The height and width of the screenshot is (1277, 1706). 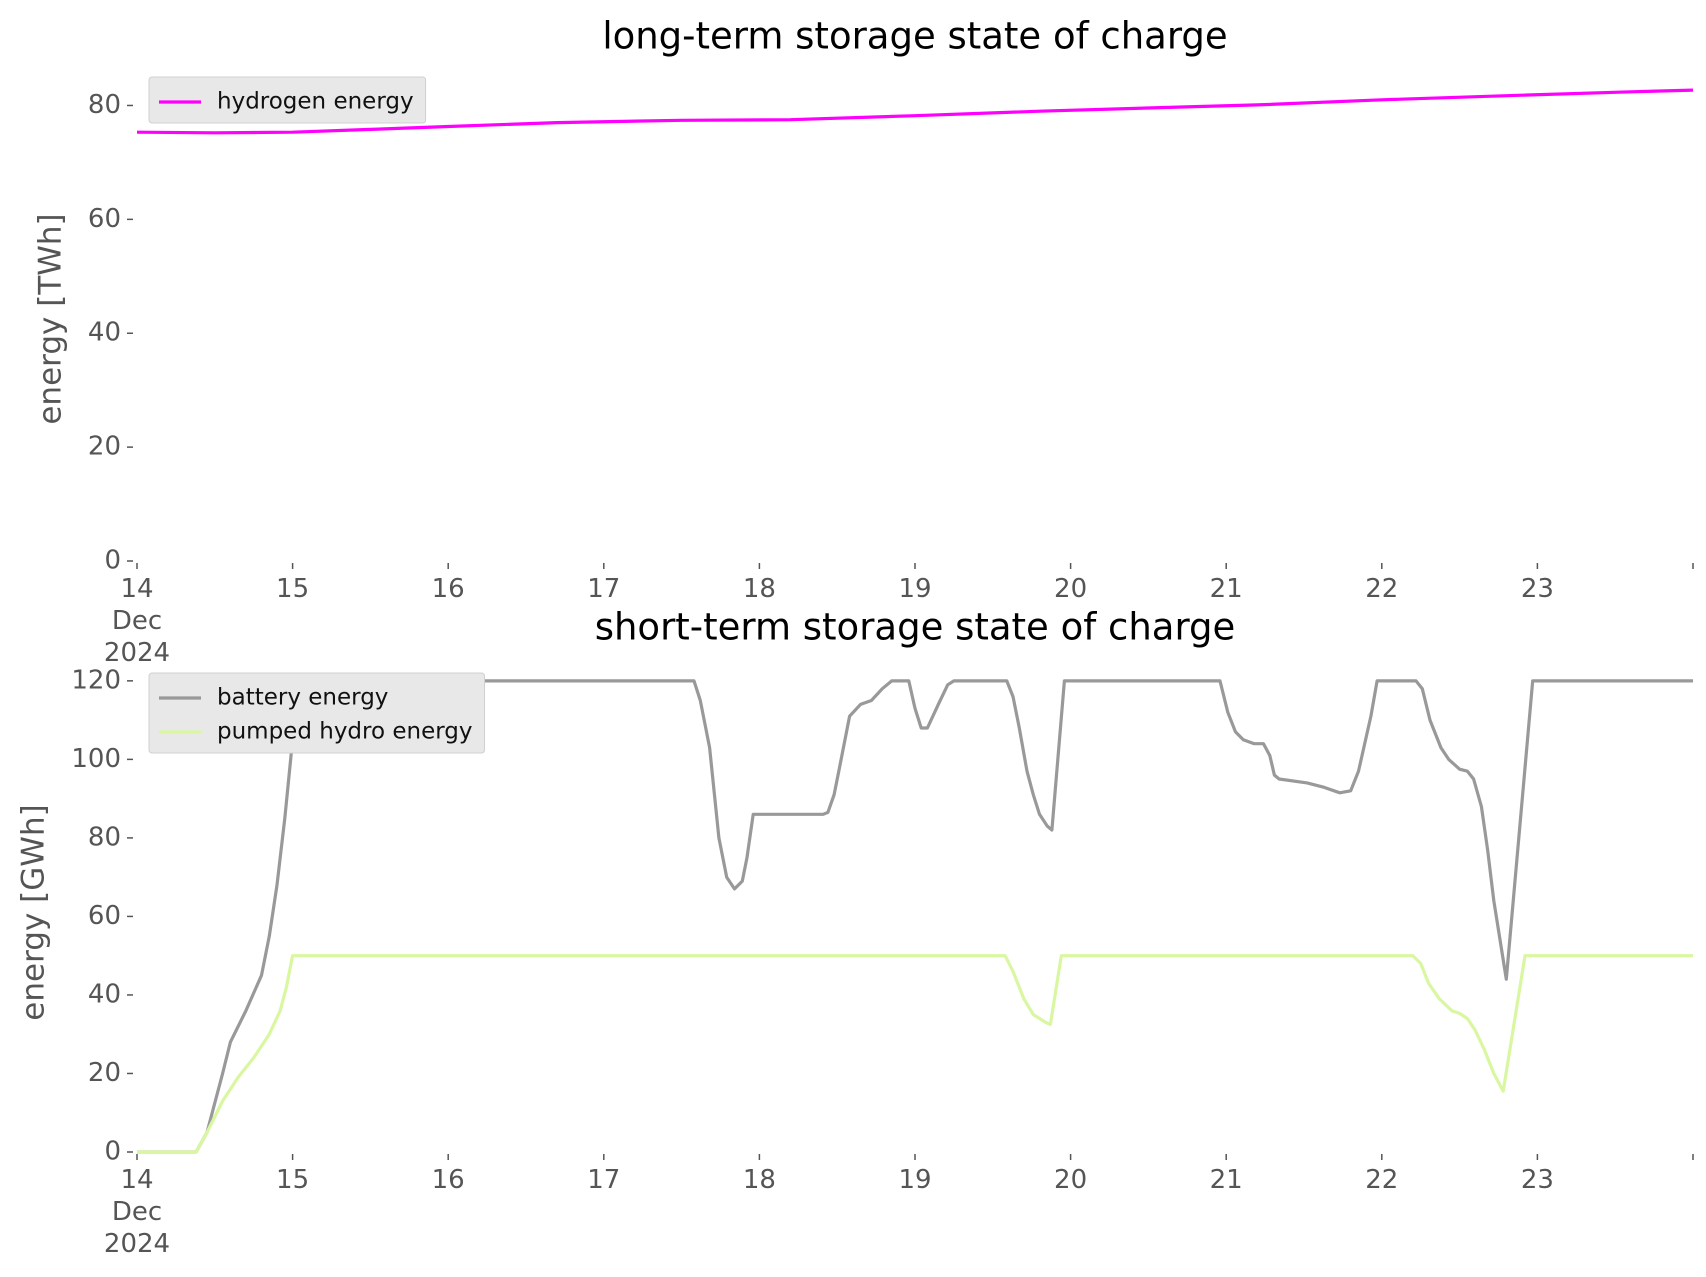 What do you see at coordinates (51, 318) in the screenshot?
I see `y-axis-label: energy [TWh]` at bounding box center [51, 318].